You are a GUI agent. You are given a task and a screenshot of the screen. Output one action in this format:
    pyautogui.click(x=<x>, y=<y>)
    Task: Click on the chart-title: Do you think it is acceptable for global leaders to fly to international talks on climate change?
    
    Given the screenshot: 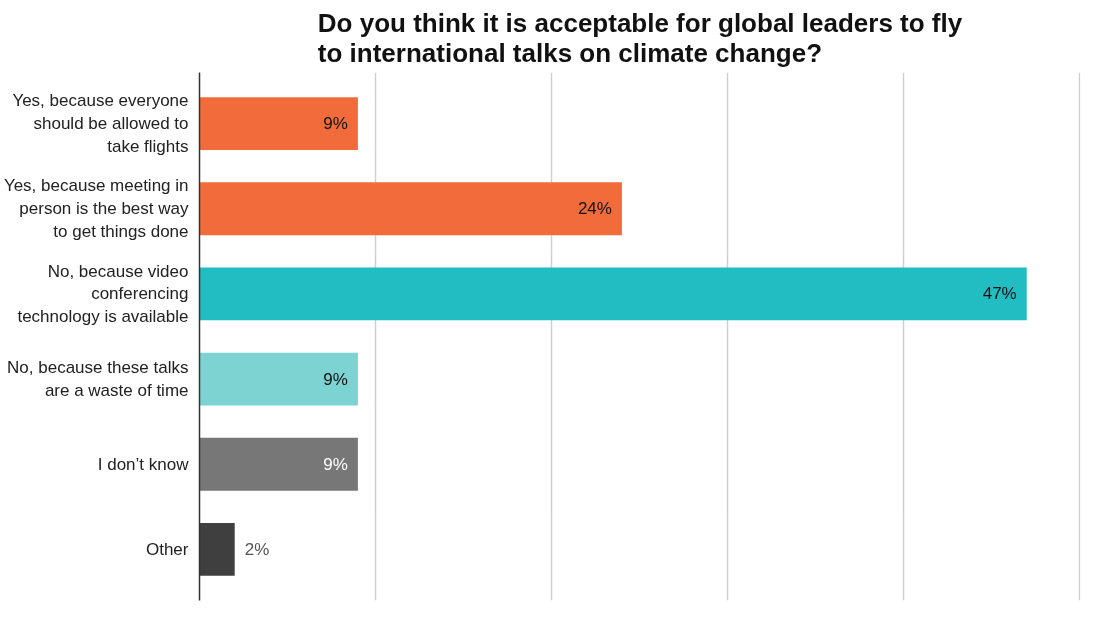 What is the action you would take?
    pyautogui.click(x=640, y=37)
    